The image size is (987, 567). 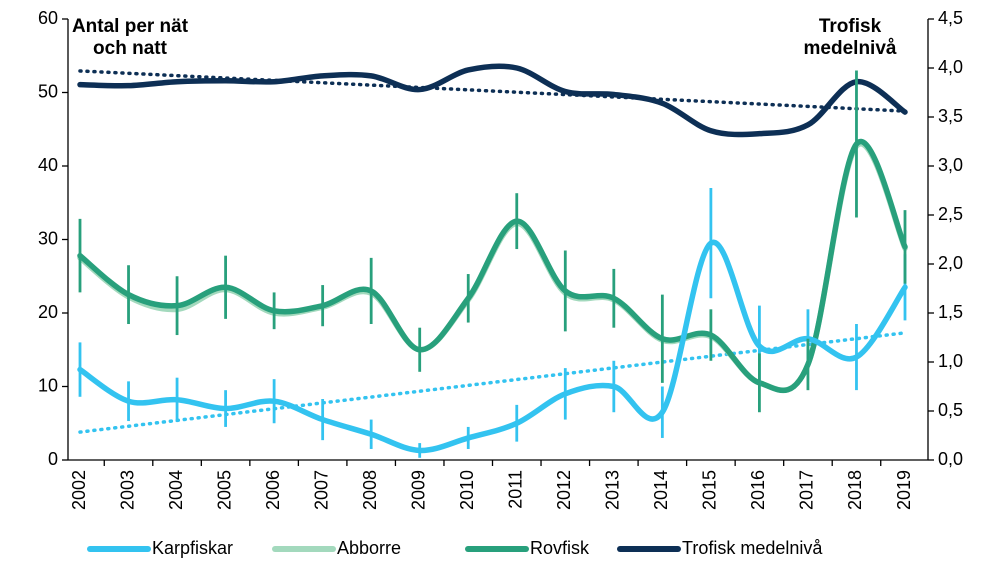 What do you see at coordinates (758, 490) in the screenshot?
I see `x-tick-label: 2016` at bounding box center [758, 490].